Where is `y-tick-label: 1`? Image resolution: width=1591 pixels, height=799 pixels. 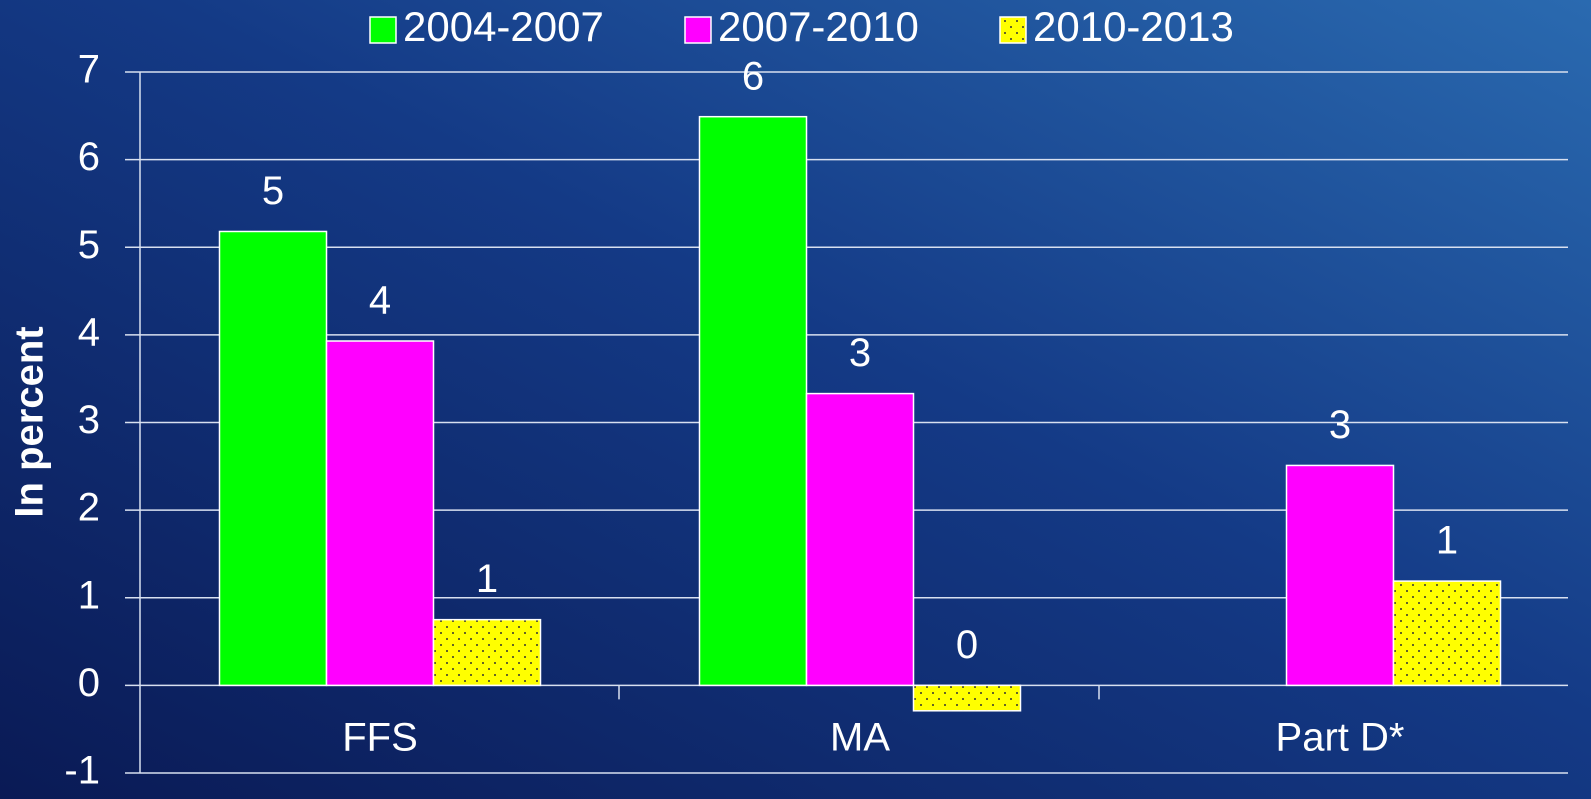
y-tick-label: 1 is located at coordinates (89, 595).